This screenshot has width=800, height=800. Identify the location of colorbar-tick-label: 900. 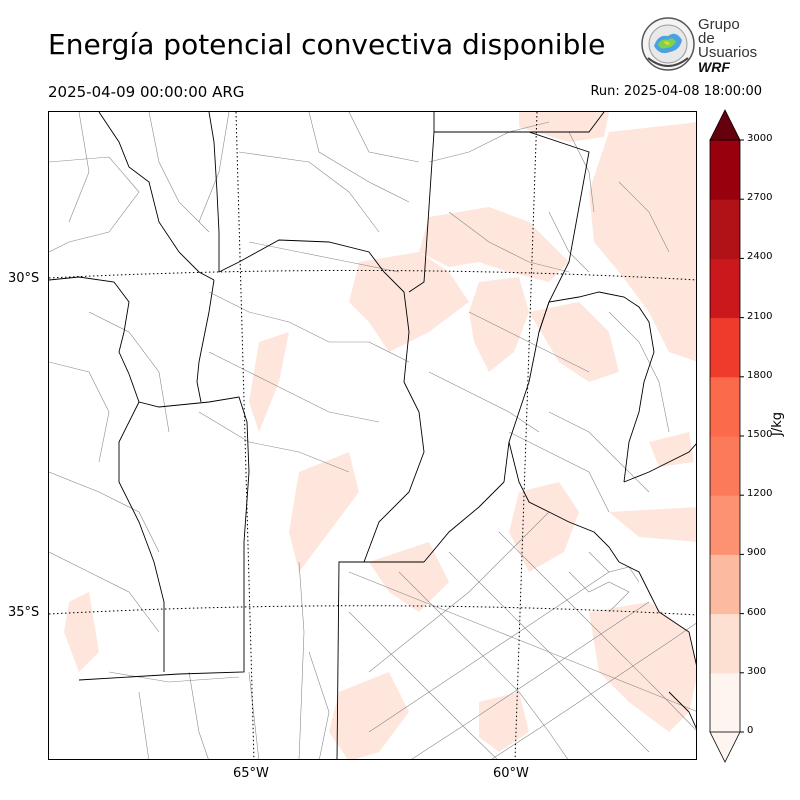
(757, 553).